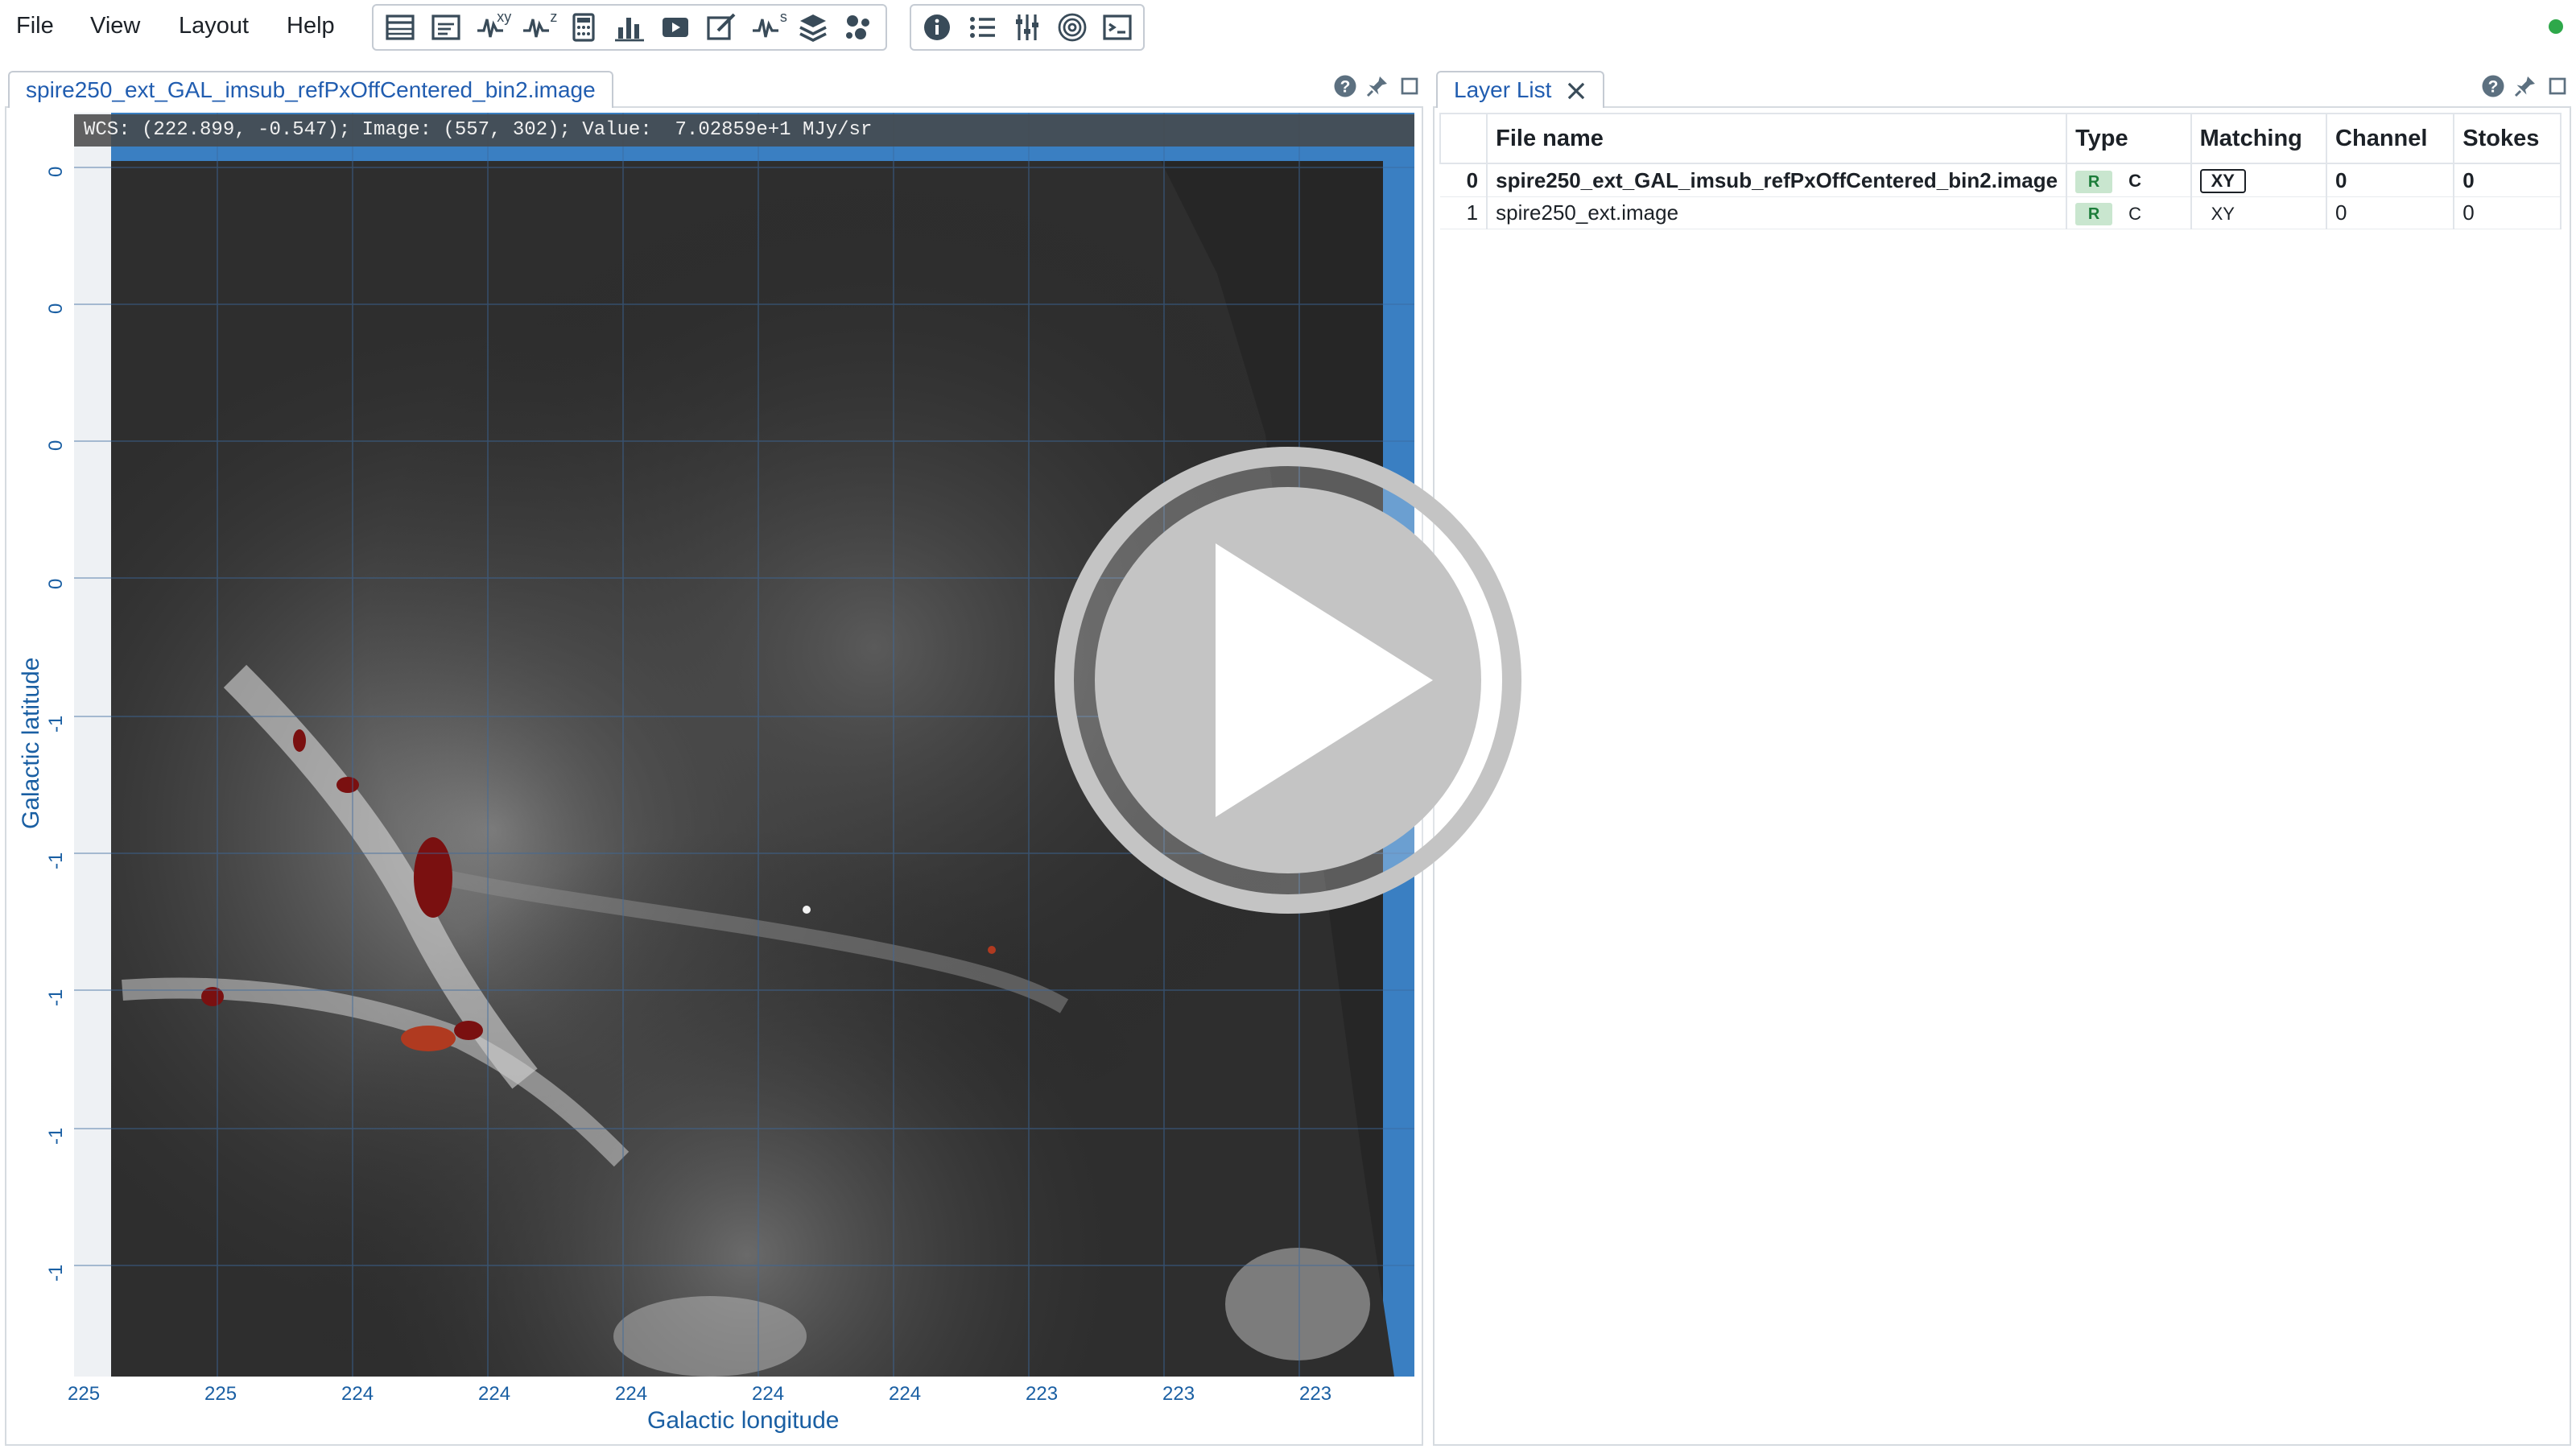 The width and height of the screenshot is (2576, 1449). What do you see at coordinates (1777, 213) in the screenshot?
I see `row-file-name: spire250_ext.image` at bounding box center [1777, 213].